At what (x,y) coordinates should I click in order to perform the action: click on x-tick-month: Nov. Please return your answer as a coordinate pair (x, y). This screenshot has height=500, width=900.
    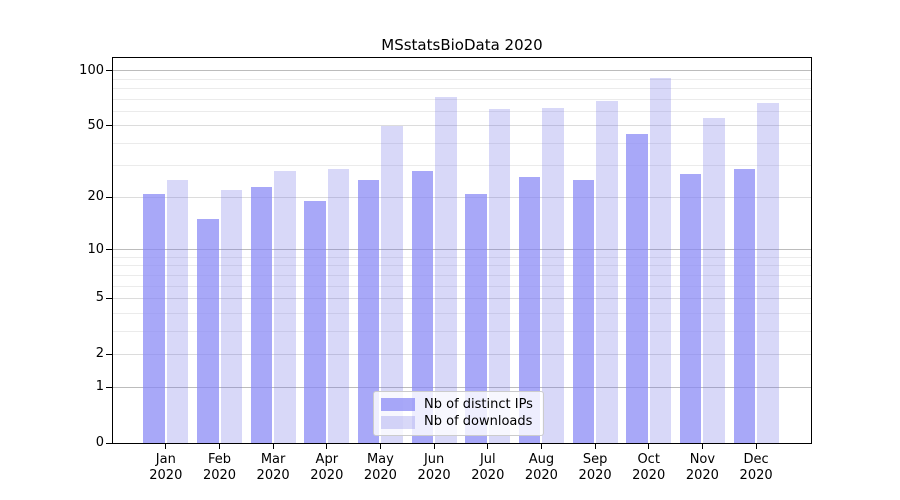
    Looking at the image, I should click on (702, 459).